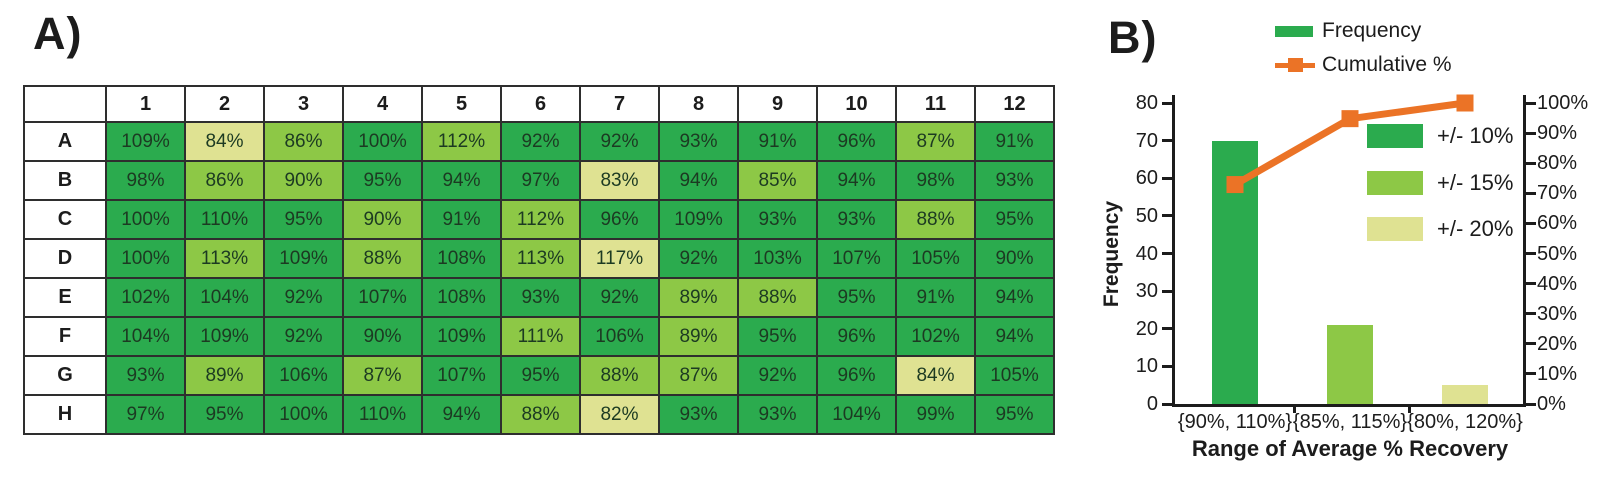 The height and width of the screenshot is (486, 1600). What do you see at coordinates (1014, 104) in the screenshot?
I see `column-header-12: 12` at bounding box center [1014, 104].